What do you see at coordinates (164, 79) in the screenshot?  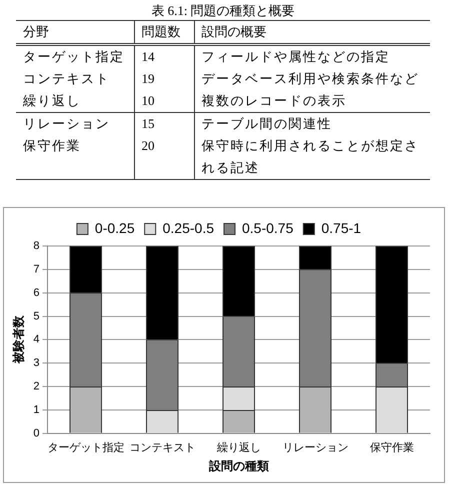 I see `text: 19` at bounding box center [164, 79].